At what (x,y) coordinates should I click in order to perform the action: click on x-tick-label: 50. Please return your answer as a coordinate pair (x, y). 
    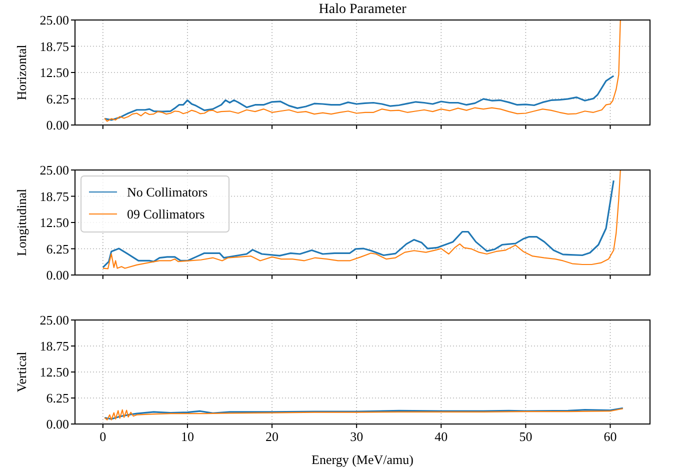
    Looking at the image, I should click on (525, 436).